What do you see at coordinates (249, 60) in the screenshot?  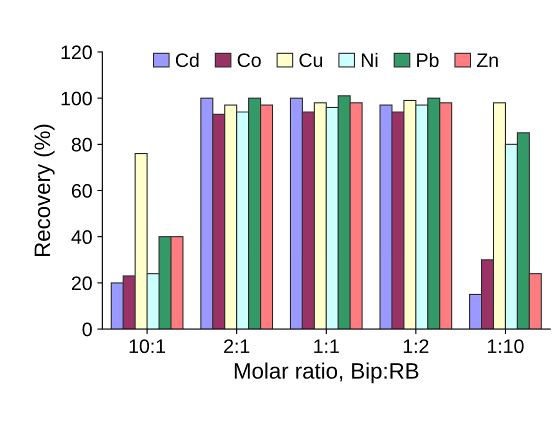 I see `legend-label: Co` at bounding box center [249, 60].